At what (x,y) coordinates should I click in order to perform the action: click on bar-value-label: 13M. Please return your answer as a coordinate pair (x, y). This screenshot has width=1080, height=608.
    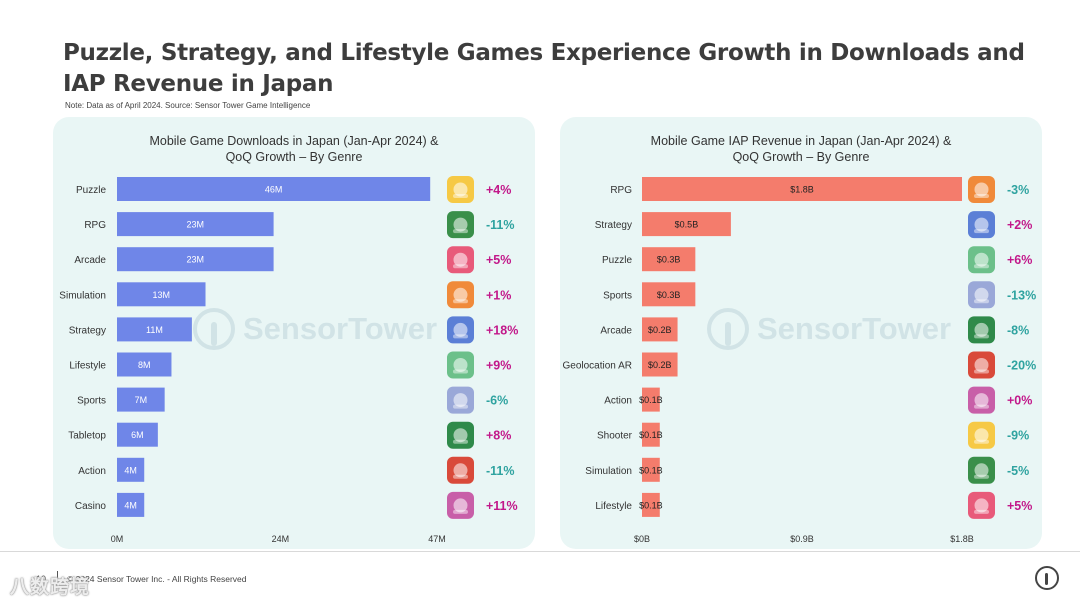
    Looking at the image, I should click on (161, 295).